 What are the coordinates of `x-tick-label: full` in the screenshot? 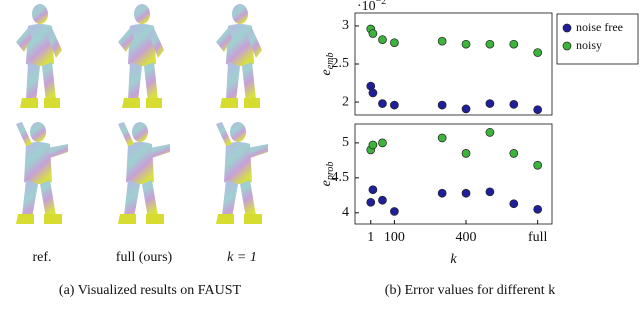 It's located at (538, 237).